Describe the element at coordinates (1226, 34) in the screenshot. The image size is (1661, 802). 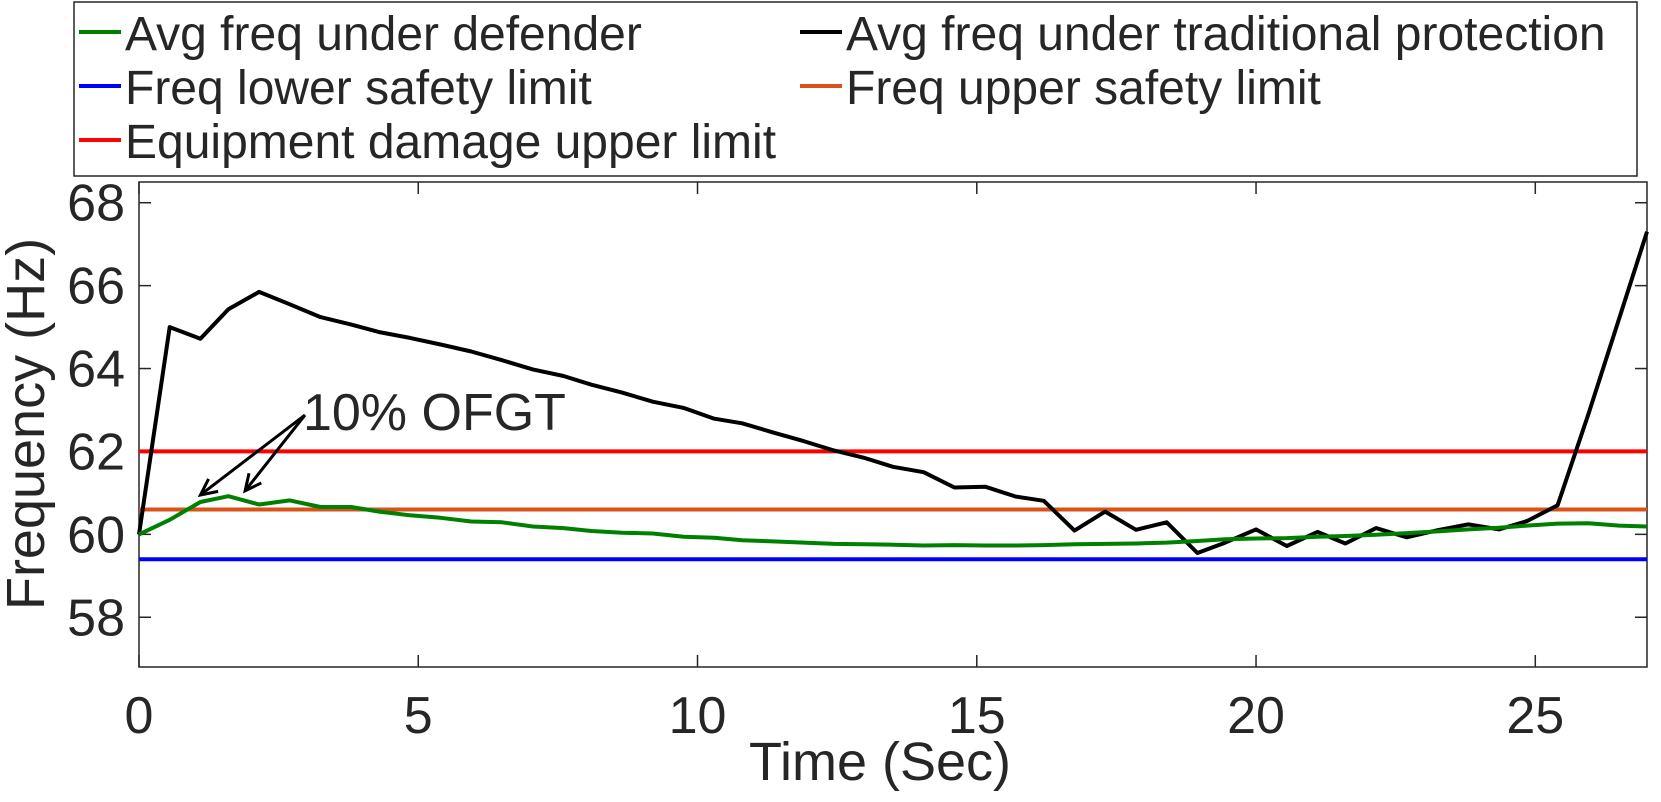
I see `legend-label: Avg freq under traditional protection` at that location.